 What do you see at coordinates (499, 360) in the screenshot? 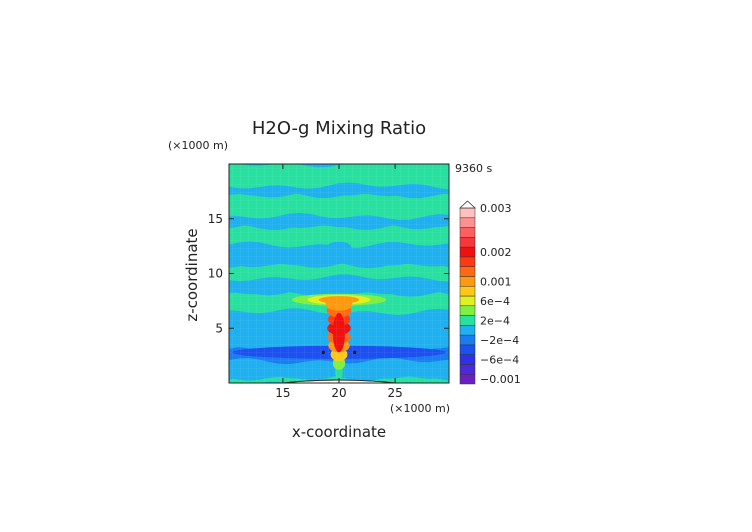
I see `colorbar-label: −6e−4` at bounding box center [499, 360].